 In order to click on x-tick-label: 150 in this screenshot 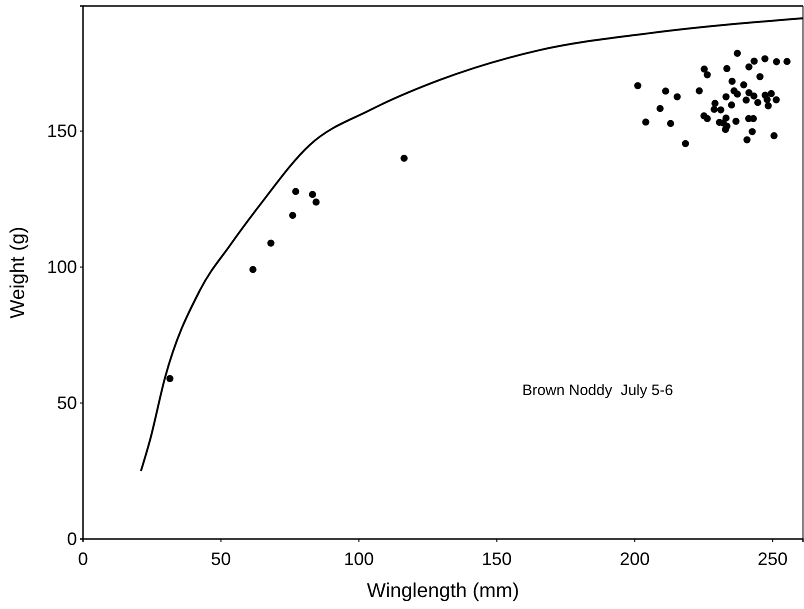, I will do `click(497, 558)`.